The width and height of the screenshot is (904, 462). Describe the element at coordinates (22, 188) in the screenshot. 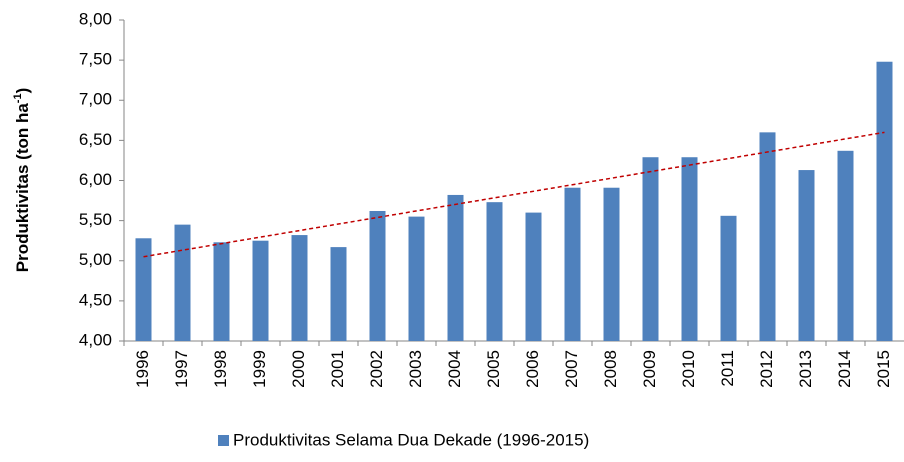

I see `y-axis-title-text: Produktivitas (ton ha` at that location.